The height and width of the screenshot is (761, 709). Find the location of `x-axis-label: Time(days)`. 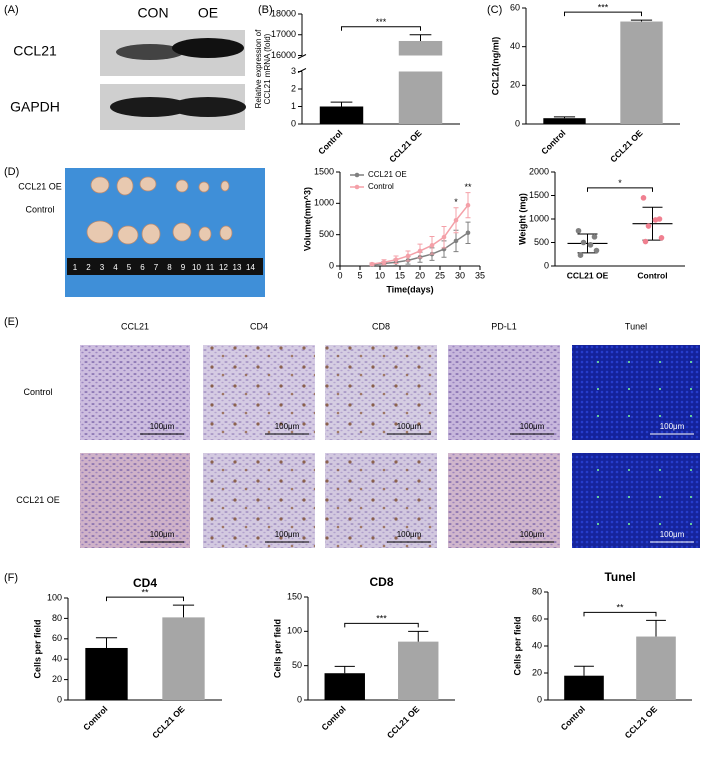

x-axis-label: Time(days) is located at coordinates (409, 289).